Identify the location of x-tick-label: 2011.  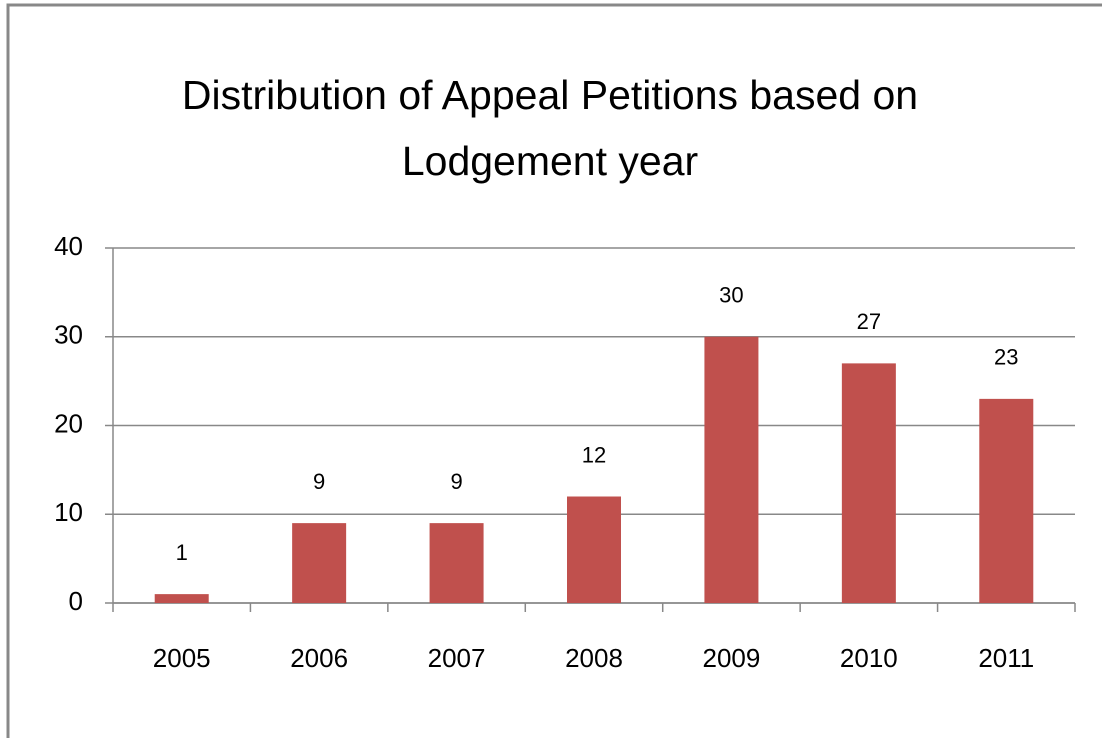
(1006, 658).